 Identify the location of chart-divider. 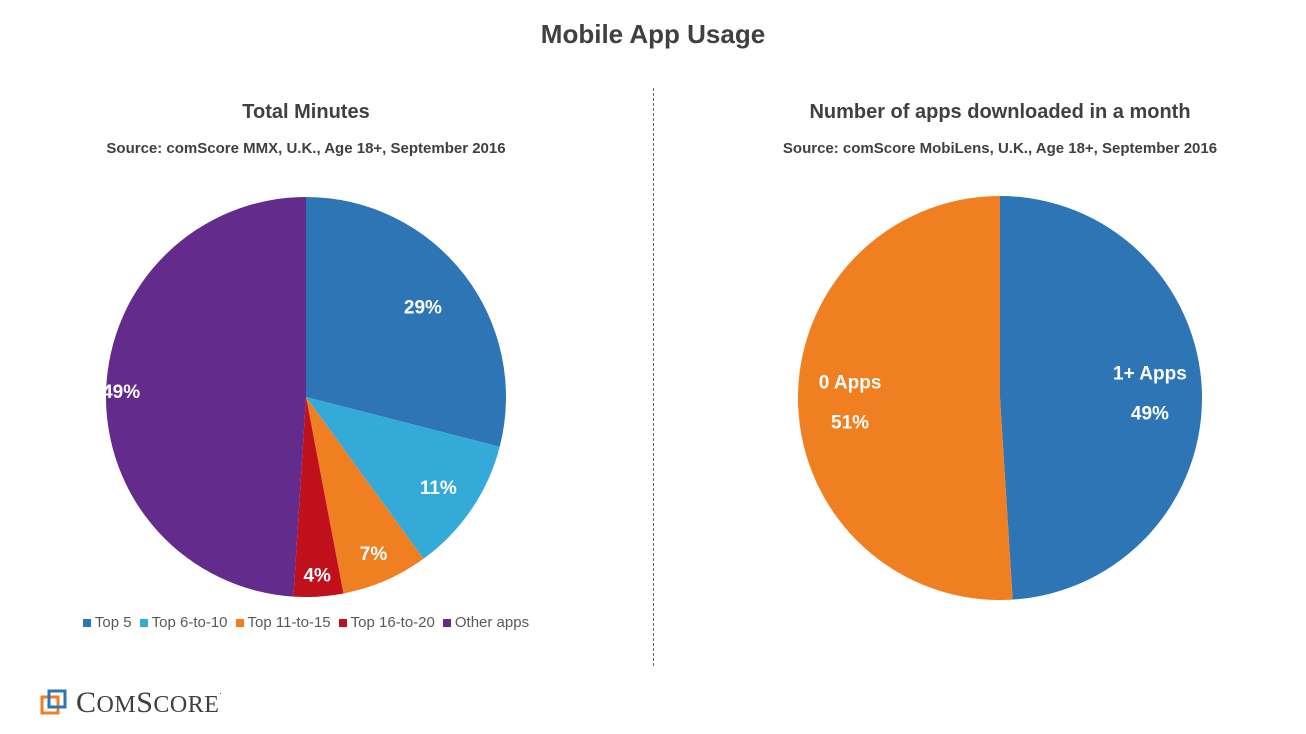
(653, 377).